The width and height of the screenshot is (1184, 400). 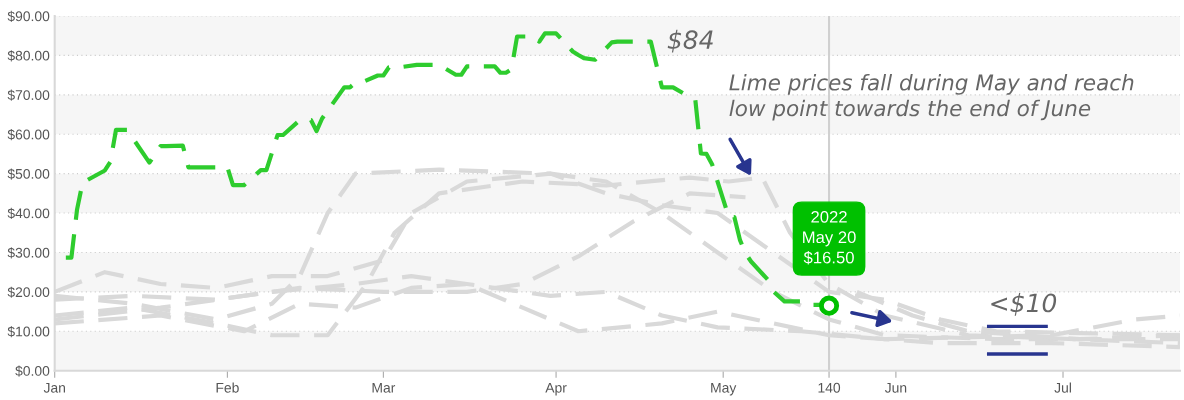 I want to click on y-tick-label: $90.00, so click(x=28, y=16).